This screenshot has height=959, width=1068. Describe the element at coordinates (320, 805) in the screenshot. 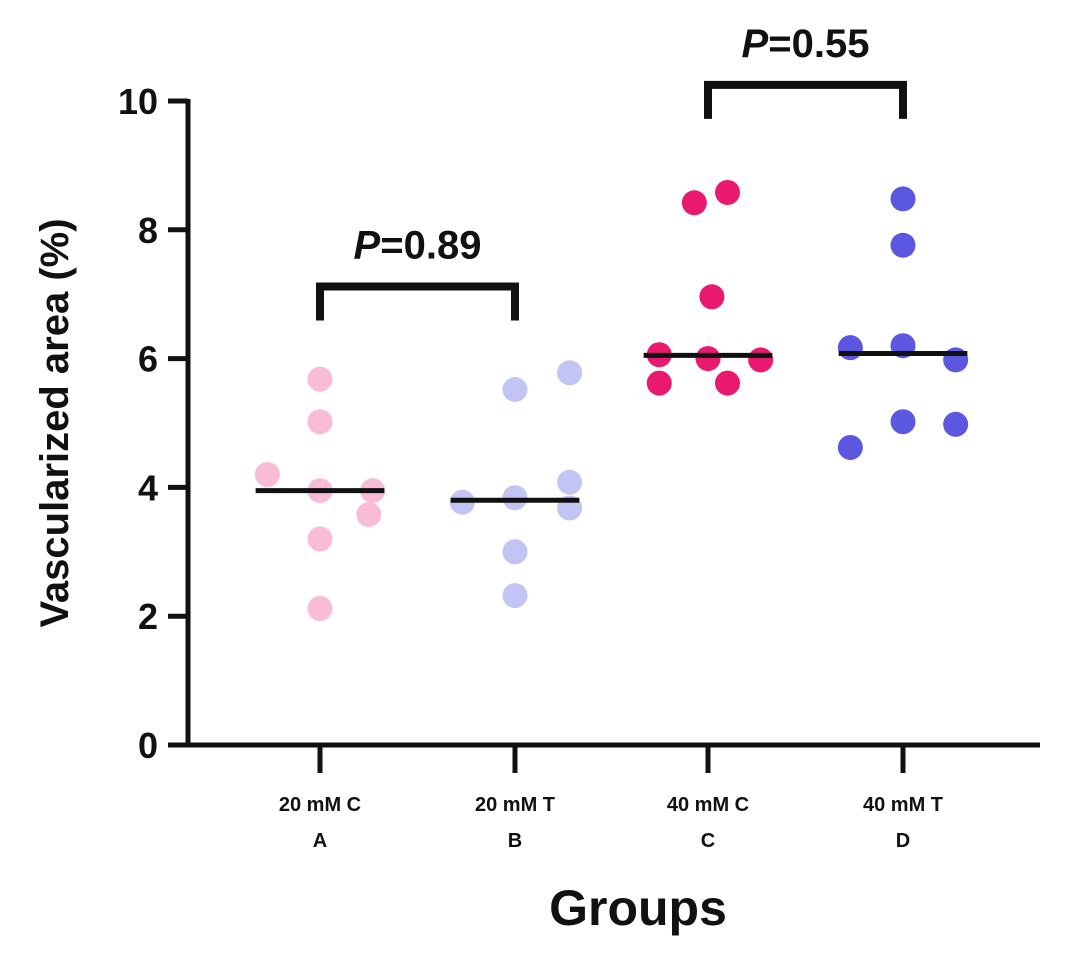

I see `x-tick-label: 20 mM C` at that location.